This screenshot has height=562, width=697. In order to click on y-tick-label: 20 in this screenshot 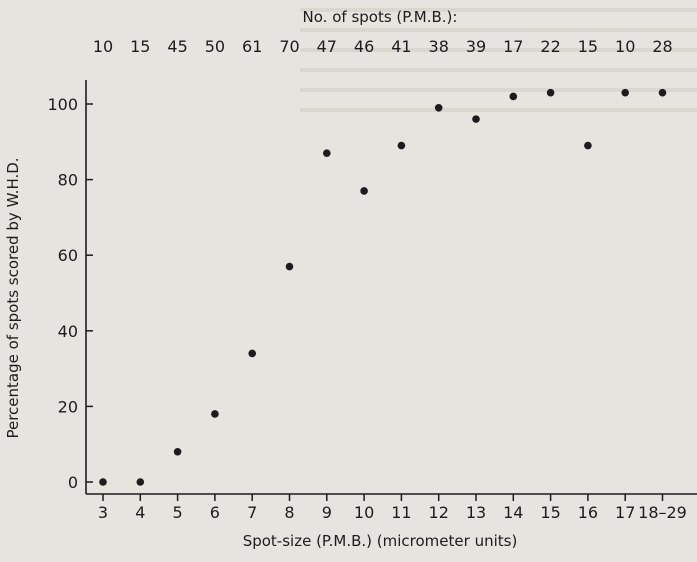, I will do `click(68, 406)`.